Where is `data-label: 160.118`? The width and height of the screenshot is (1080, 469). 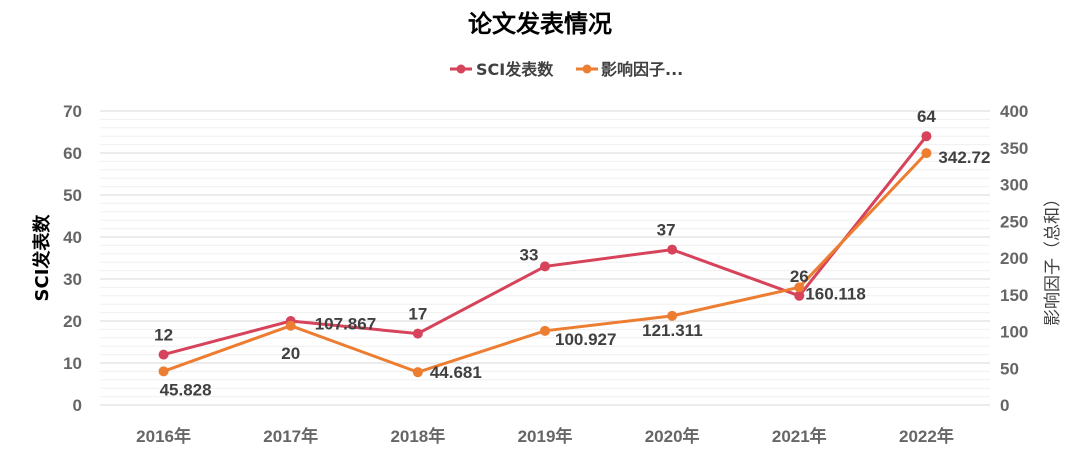
data-label: 160.118 is located at coordinates (835, 293).